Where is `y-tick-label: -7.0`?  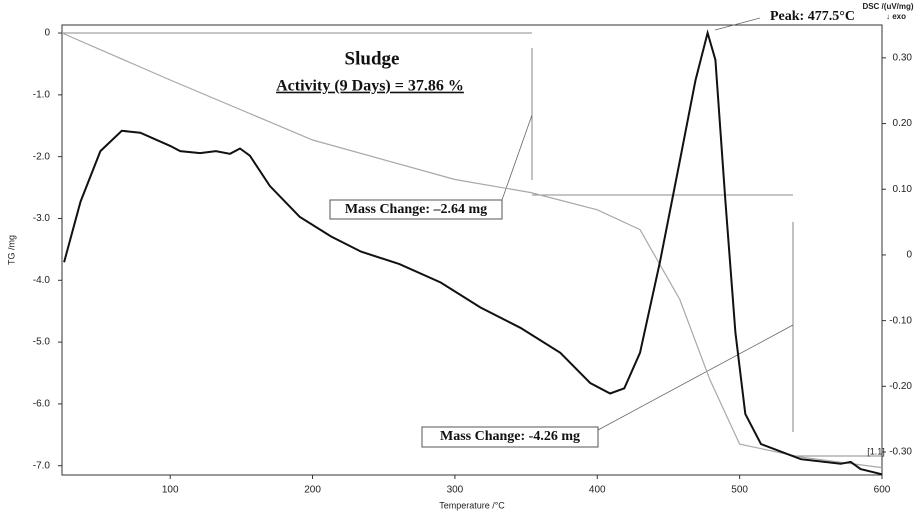
y-tick-label: -7.0 is located at coordinates (42, 465).